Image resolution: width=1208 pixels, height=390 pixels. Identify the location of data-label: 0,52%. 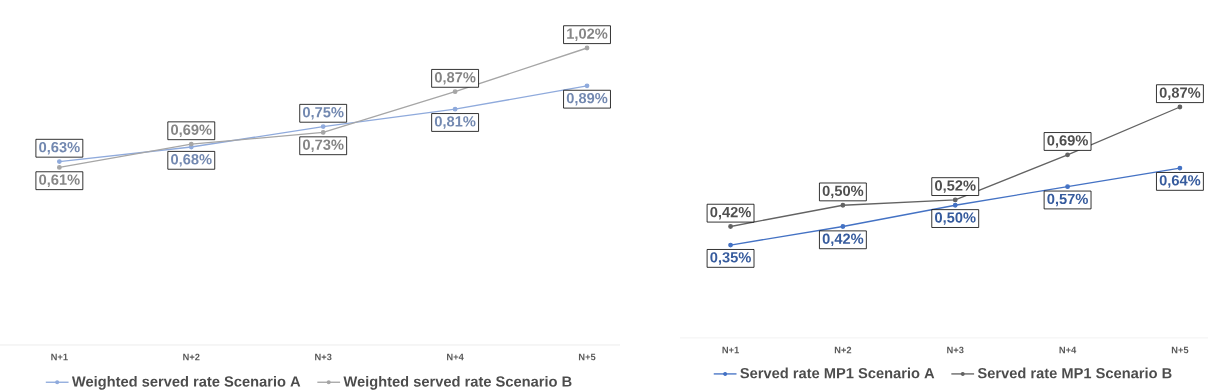
(955, 186).